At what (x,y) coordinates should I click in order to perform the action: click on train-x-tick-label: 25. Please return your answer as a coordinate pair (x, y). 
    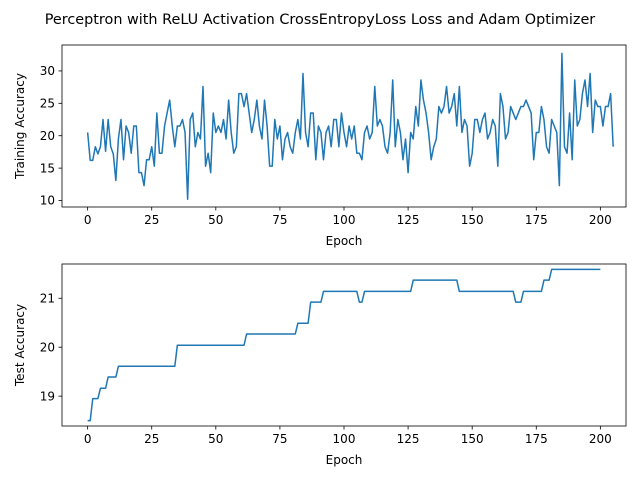
    Looking at the image, I should click on (151, 220).